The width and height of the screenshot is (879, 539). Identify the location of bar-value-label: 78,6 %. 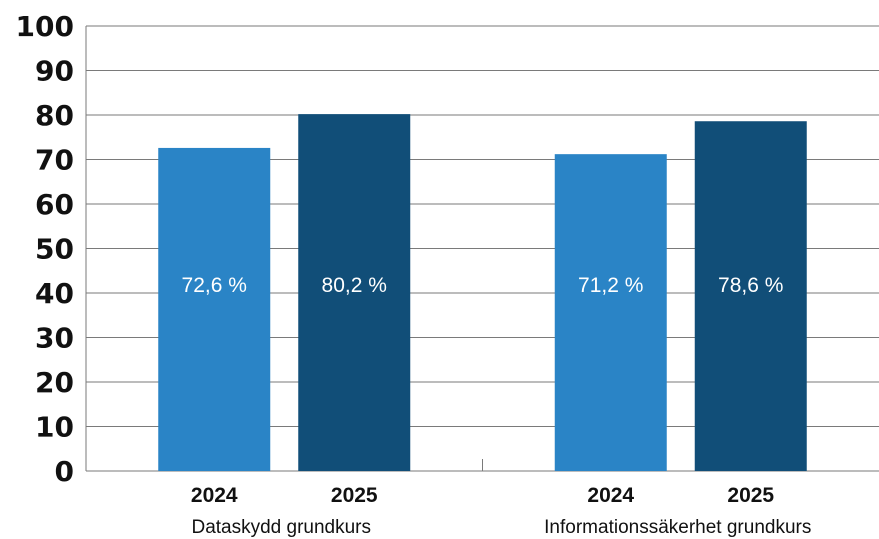
(750, 285).